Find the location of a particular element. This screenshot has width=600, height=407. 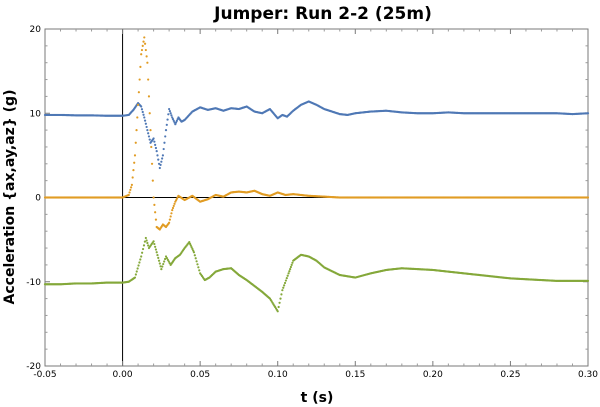

x-tick-label: 0.00 is located at coordinates (123, 375).